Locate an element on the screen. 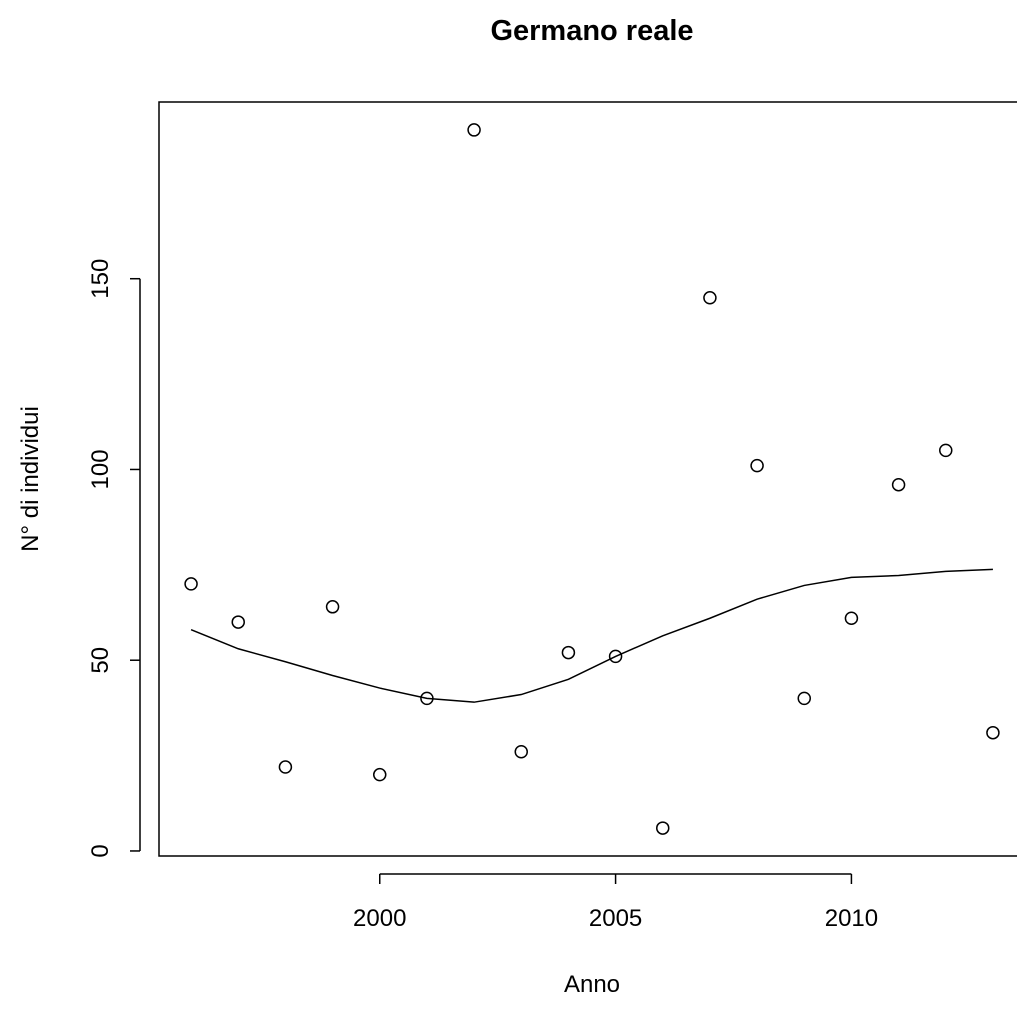 The width and height of the screenshot is (1017, 1009). y-tick-label: 150 is located at coordinates (100, 279).